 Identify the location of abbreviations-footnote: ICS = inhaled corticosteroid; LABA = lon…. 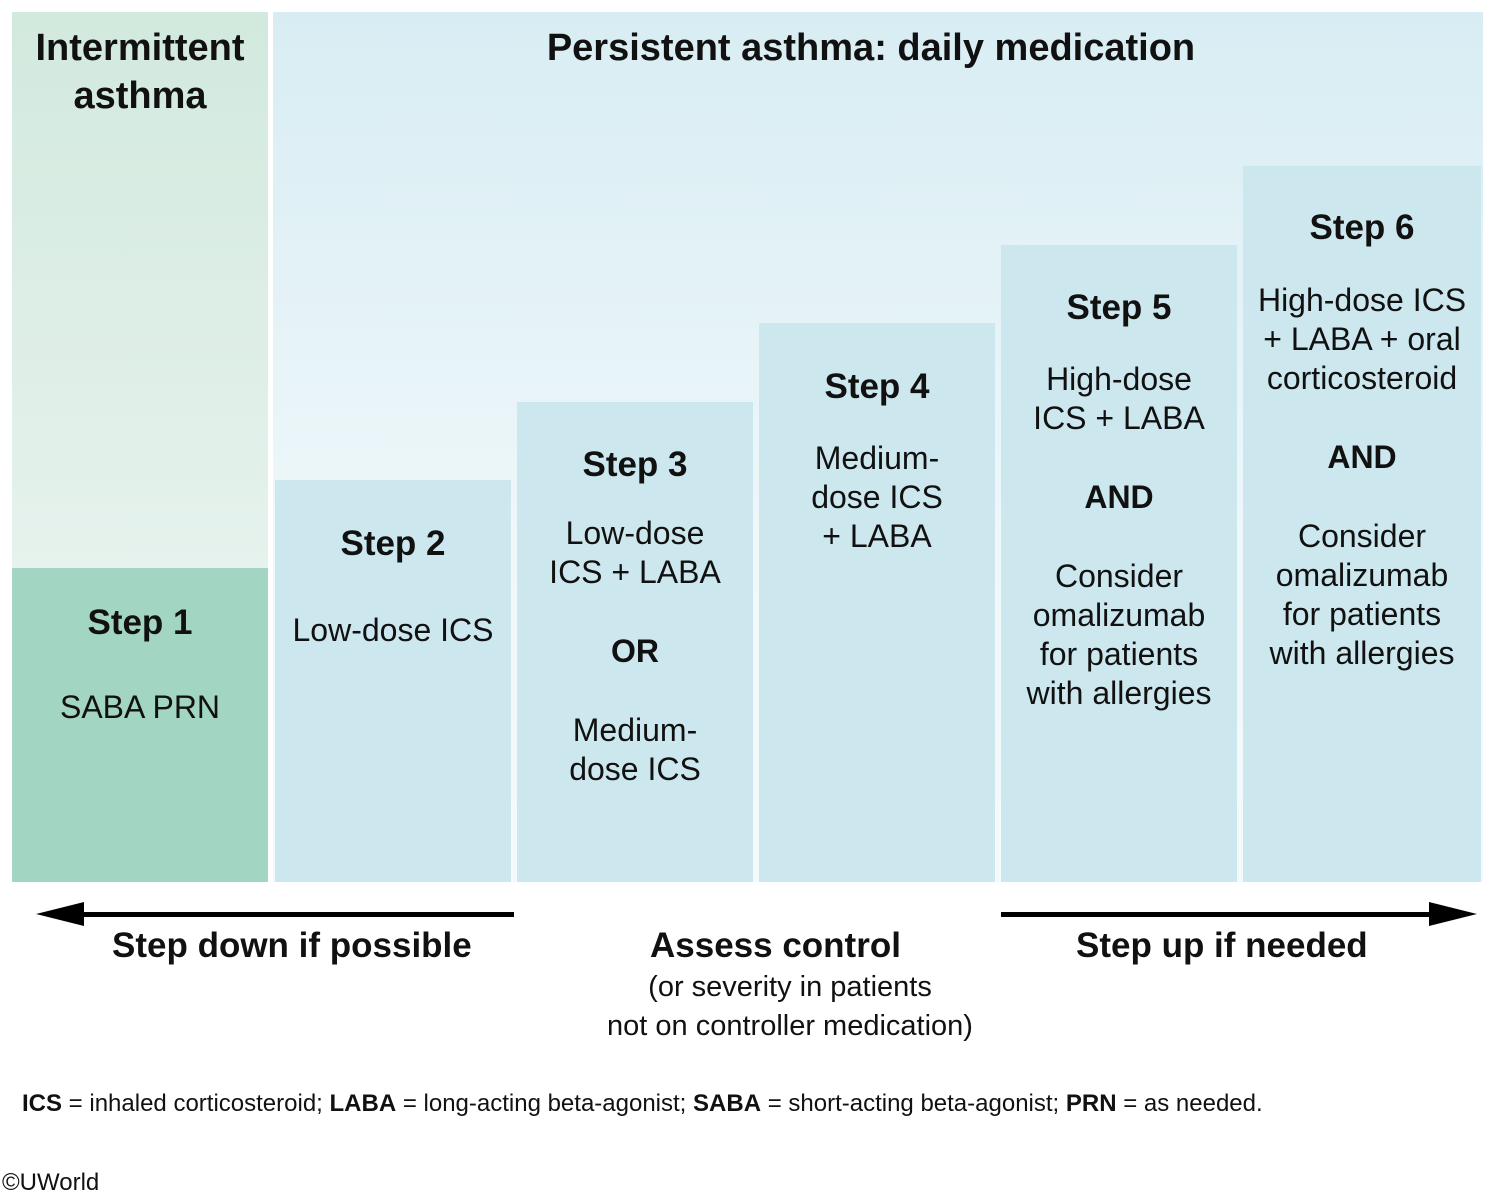
(642, 1104).